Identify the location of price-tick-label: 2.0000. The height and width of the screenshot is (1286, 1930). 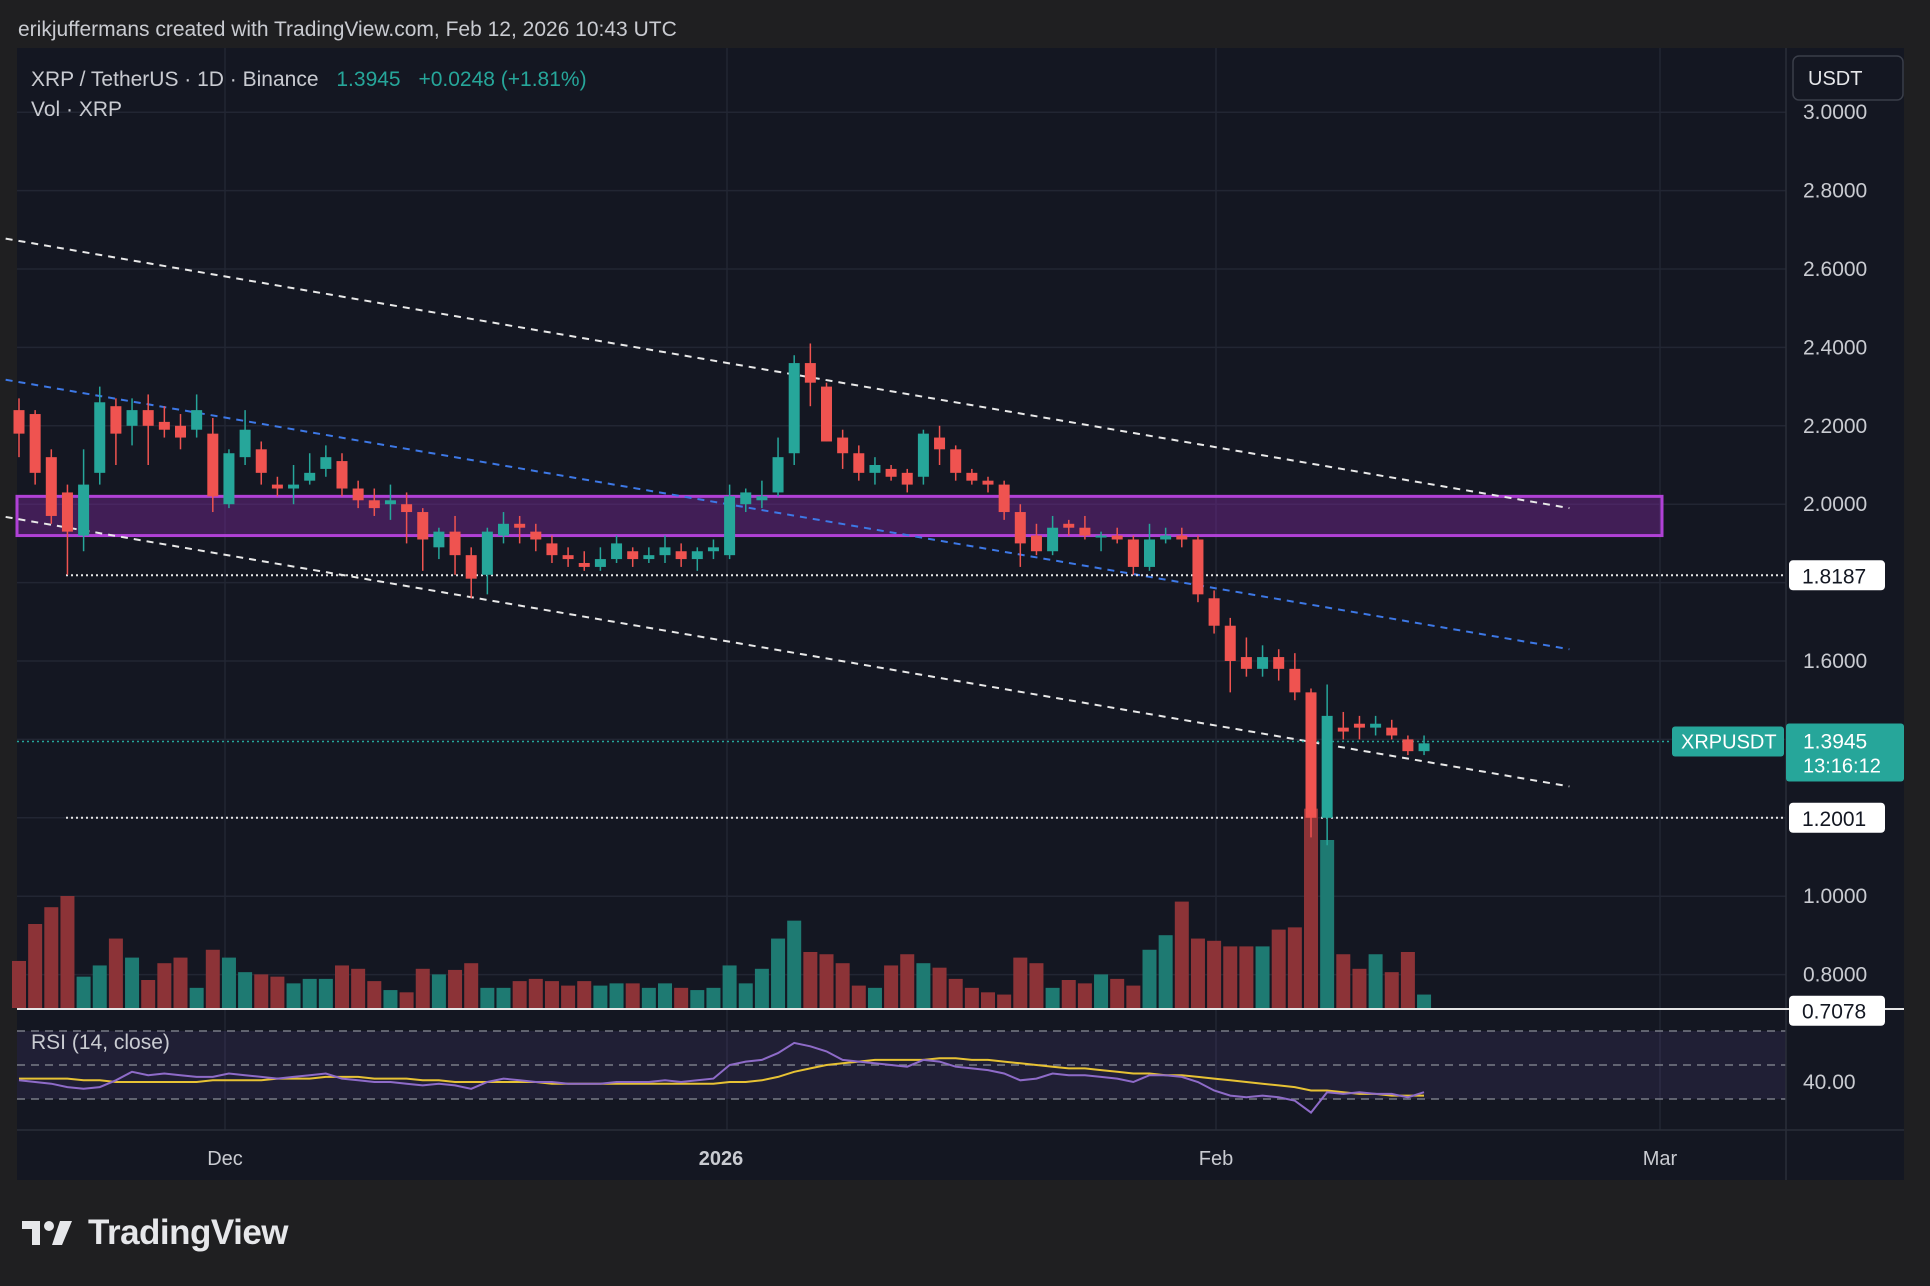
(1835, 504).